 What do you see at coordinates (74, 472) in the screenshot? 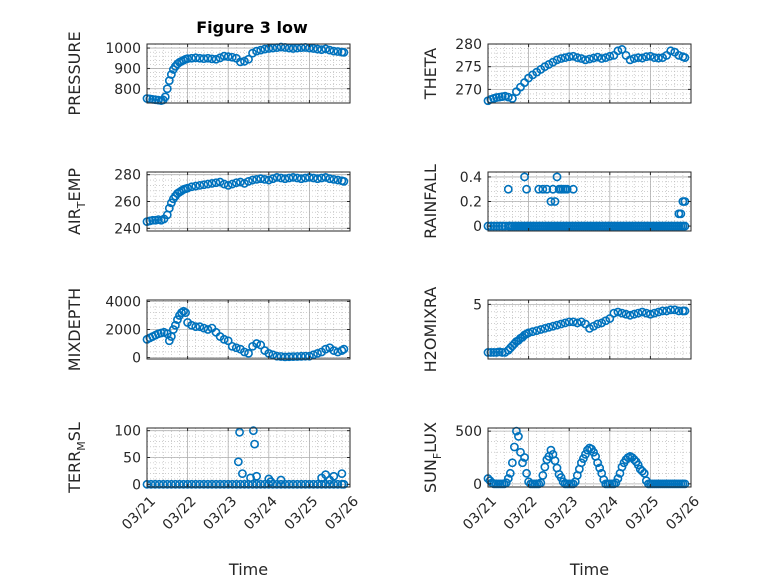
I see `y-axis-label-main: TERR` at bounding box center [74, 472].